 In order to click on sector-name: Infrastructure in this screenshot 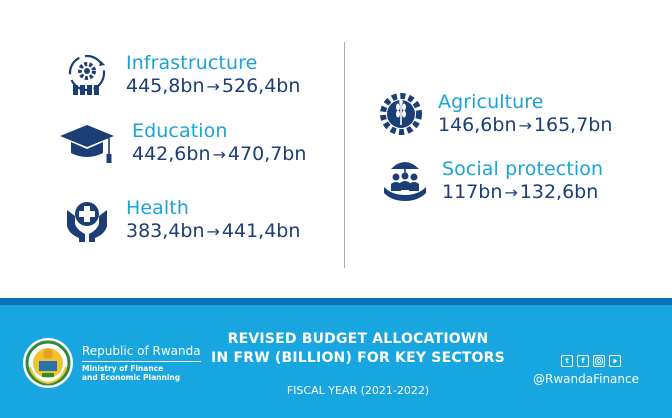, I will do `click(192, 63)`.